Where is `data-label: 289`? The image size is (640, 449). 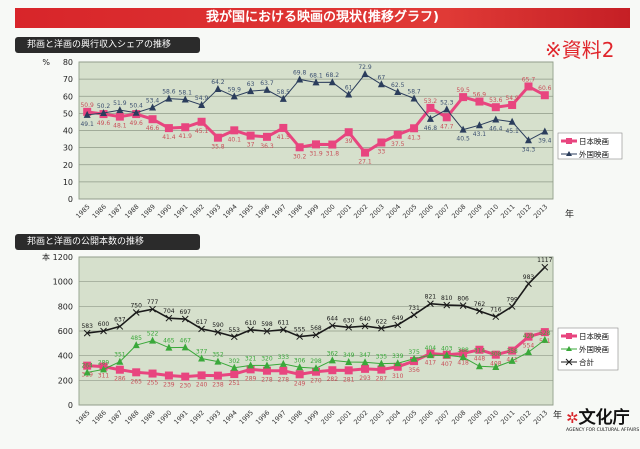
data-label: 289 is located at coordinates (251, 378).